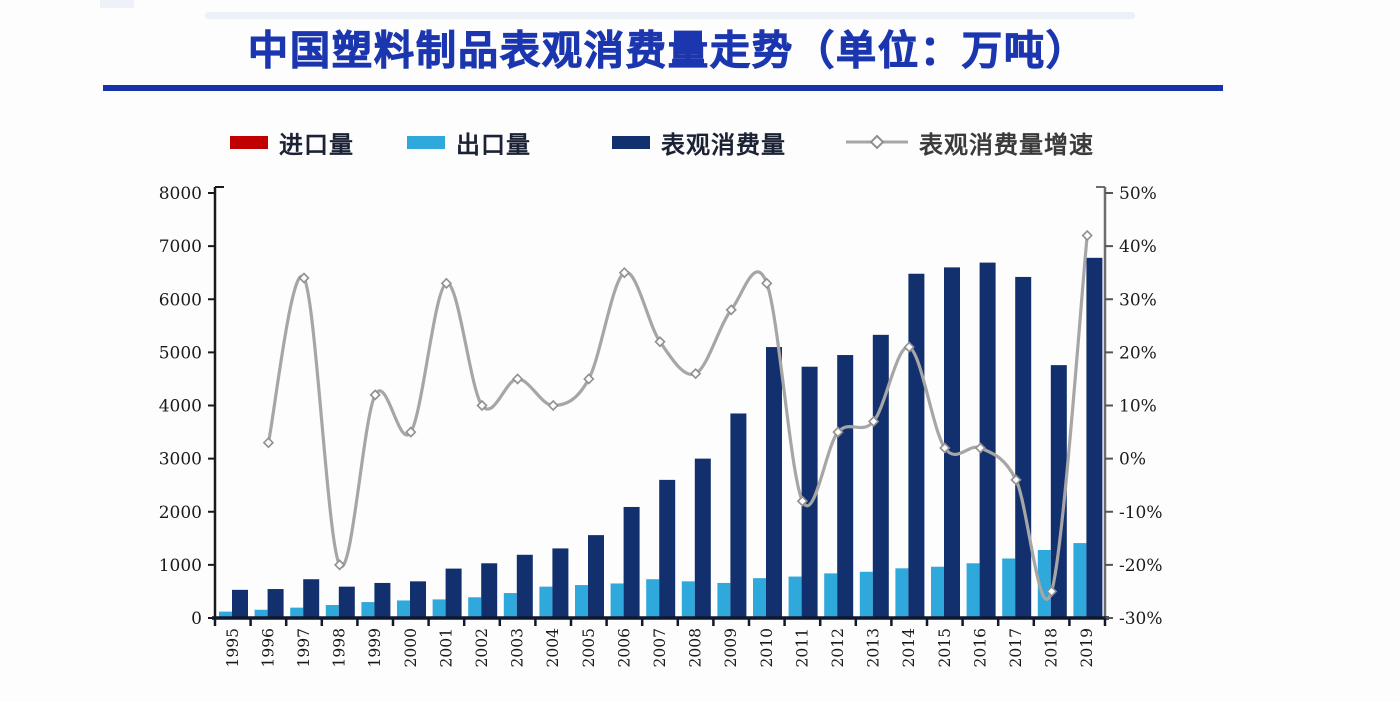  What do you see at coordinates (180, 566) in the screenshot?
I see `left-axis-label: 1000` at bounding box center [180, 566].